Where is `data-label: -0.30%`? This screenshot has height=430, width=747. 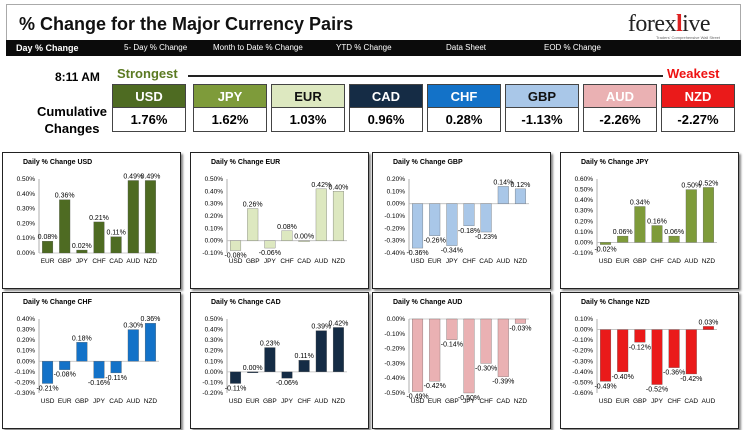
data-label: -0.30% is located at coordinates (486, 368).